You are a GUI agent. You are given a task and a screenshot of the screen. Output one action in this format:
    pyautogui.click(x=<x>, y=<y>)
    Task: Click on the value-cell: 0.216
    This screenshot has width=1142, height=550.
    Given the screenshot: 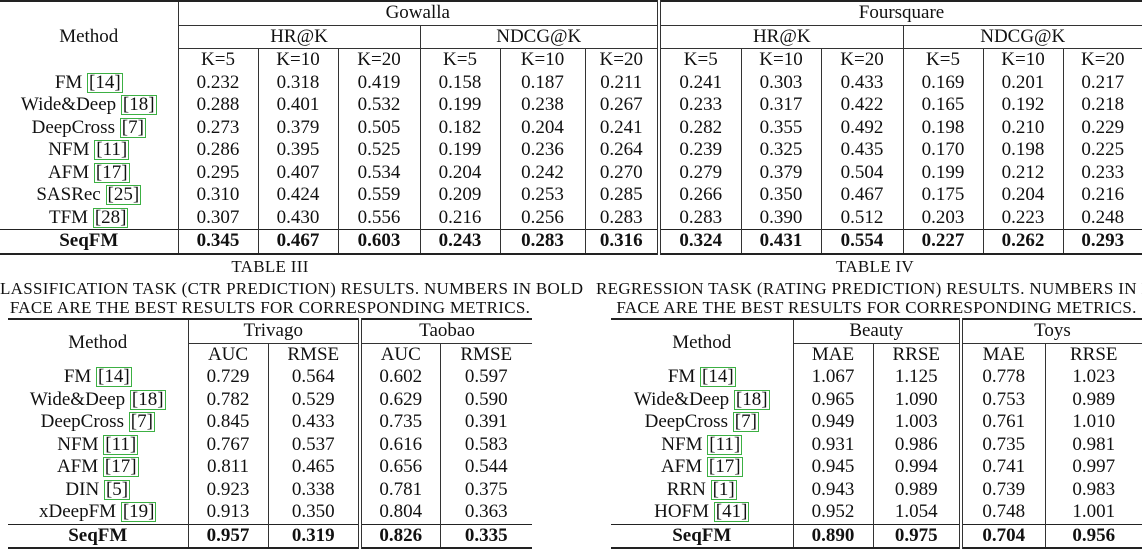 What is the action you would take?
    pyautogui.click(x=460, y=218)
    